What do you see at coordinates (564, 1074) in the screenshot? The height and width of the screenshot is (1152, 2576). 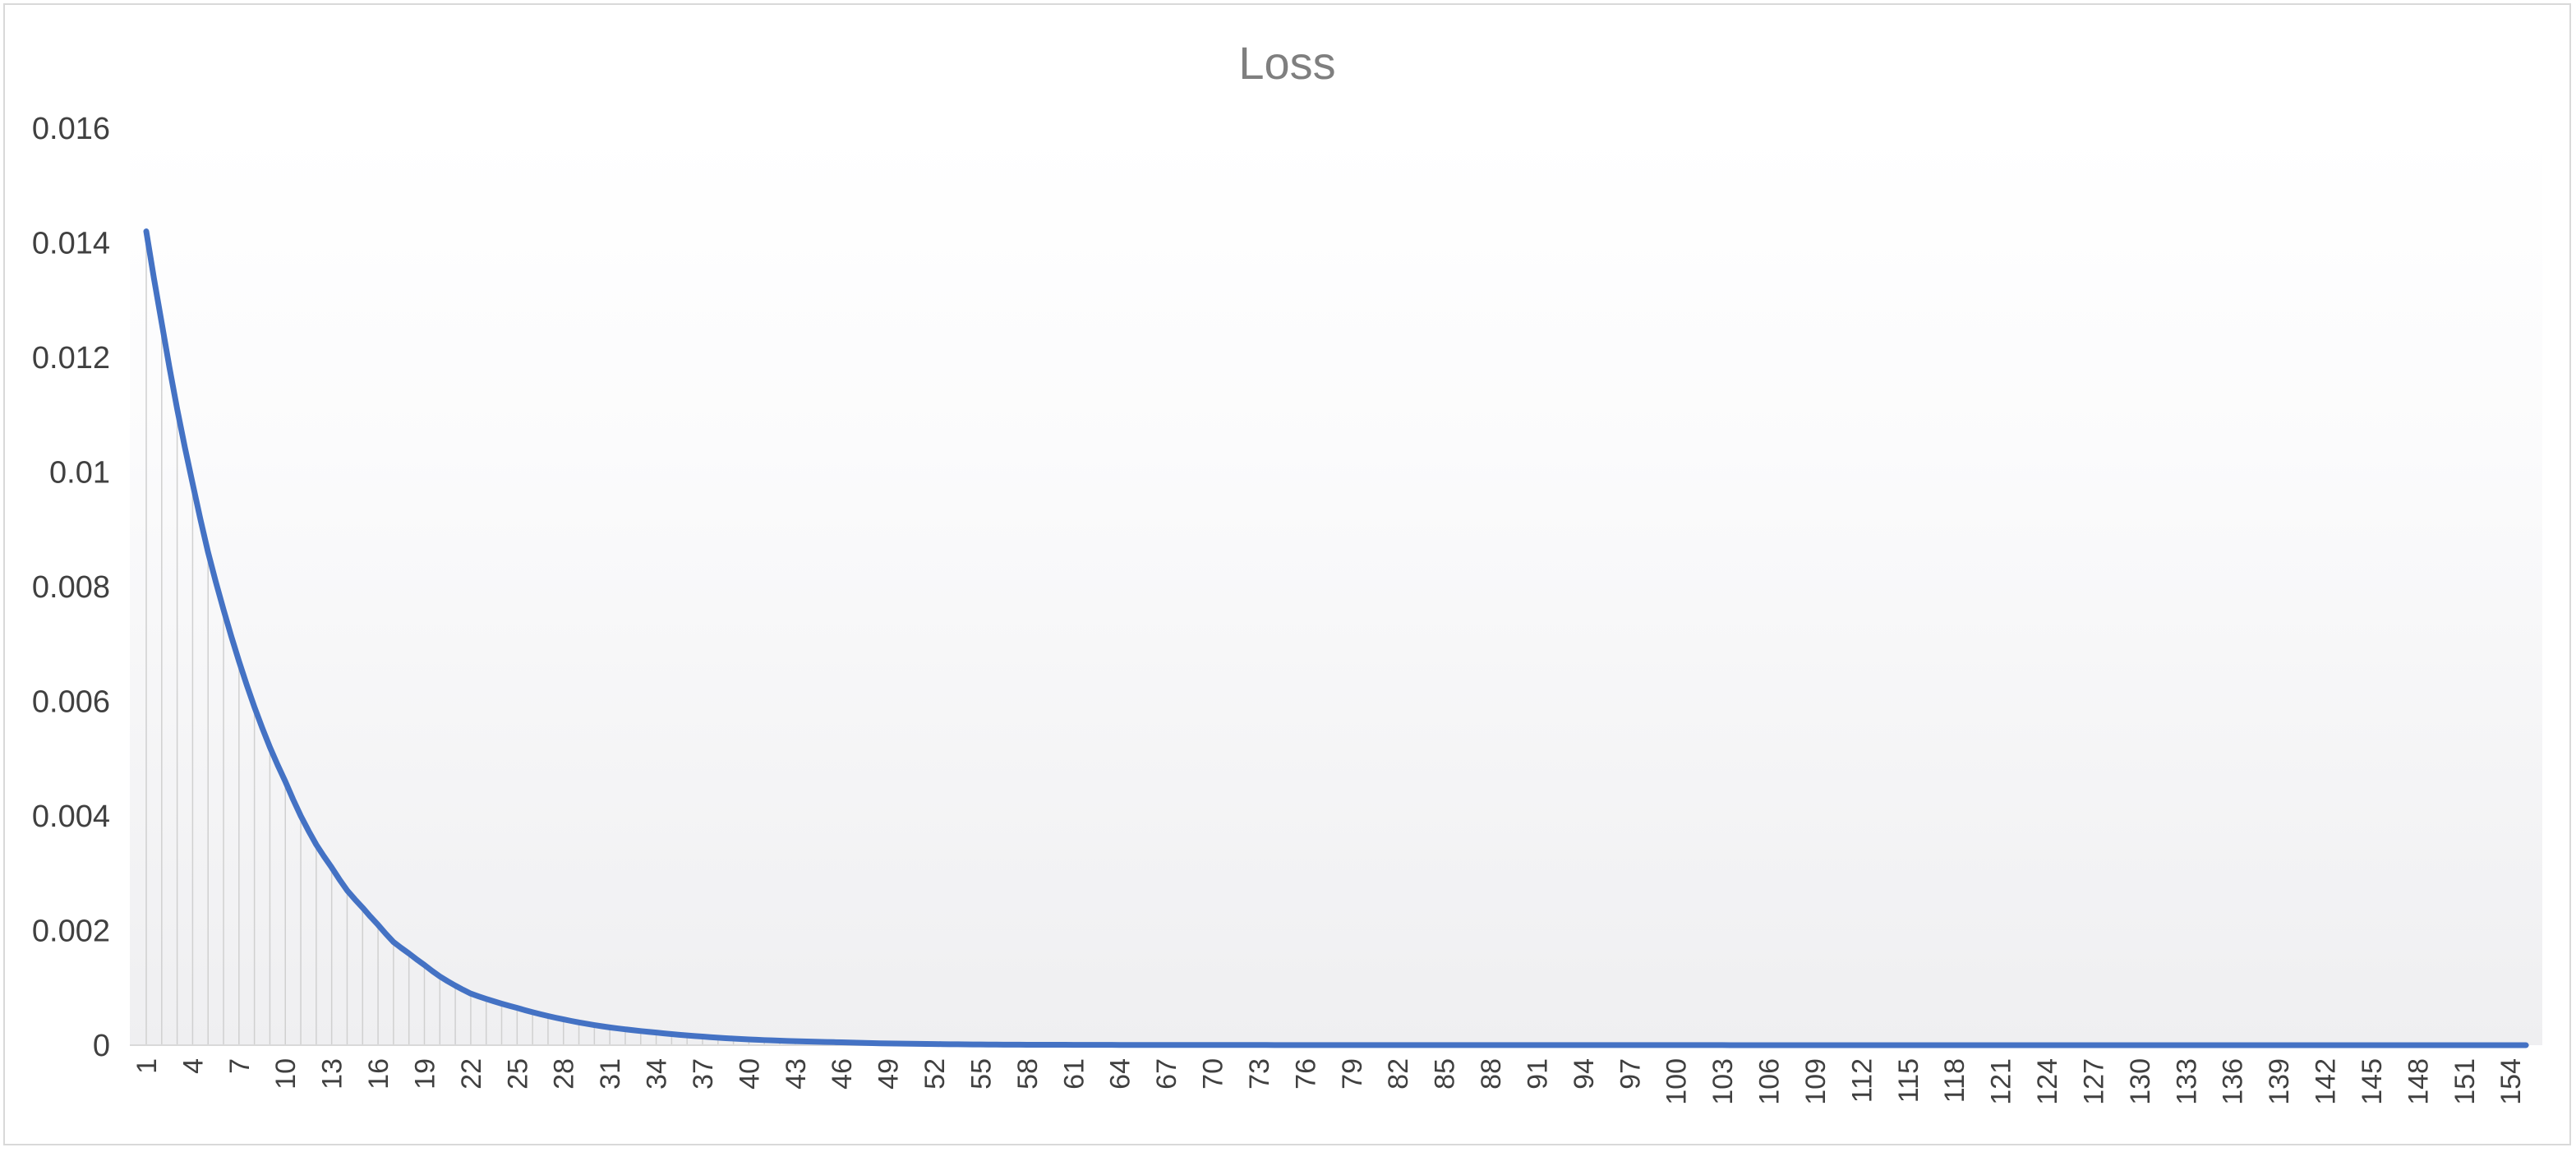 I see `x-tick-label: 28` at bounding box center [564, 1074].